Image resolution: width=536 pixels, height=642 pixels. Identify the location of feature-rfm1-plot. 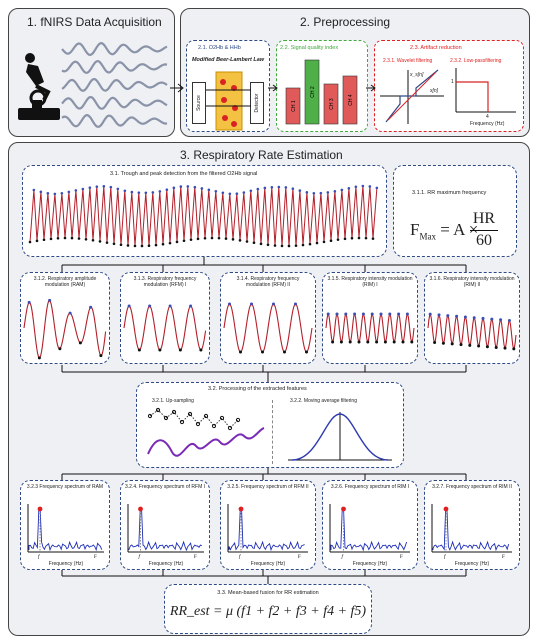
(165, 328).